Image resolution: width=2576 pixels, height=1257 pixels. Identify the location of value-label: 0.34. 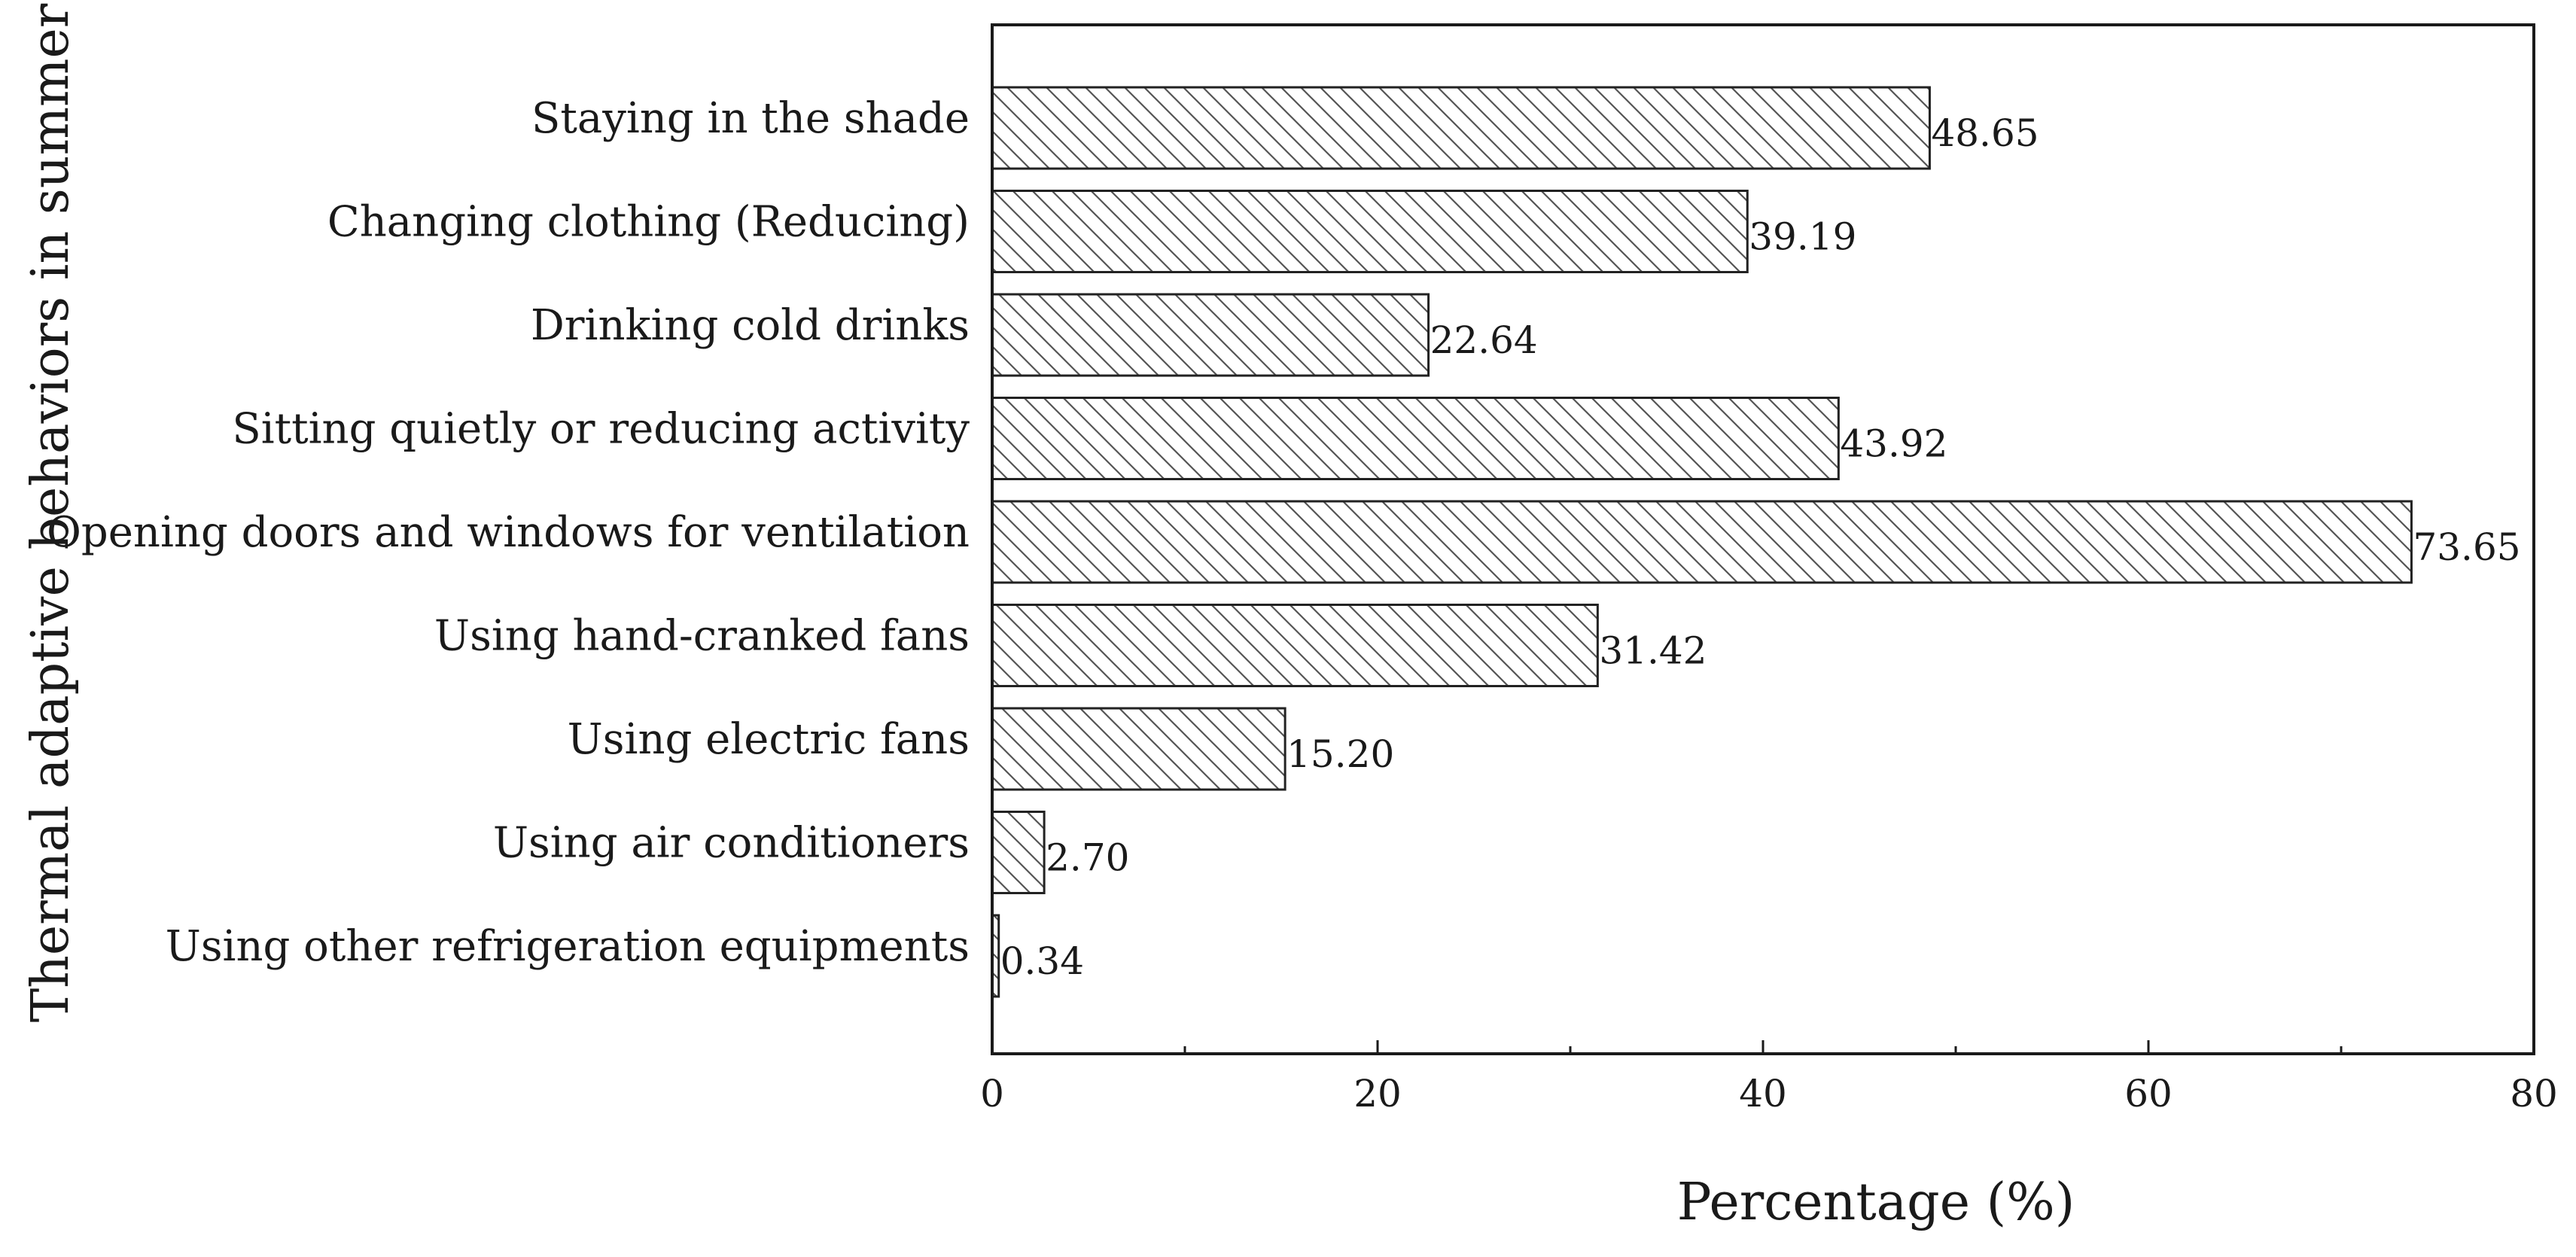
(1042, 961).